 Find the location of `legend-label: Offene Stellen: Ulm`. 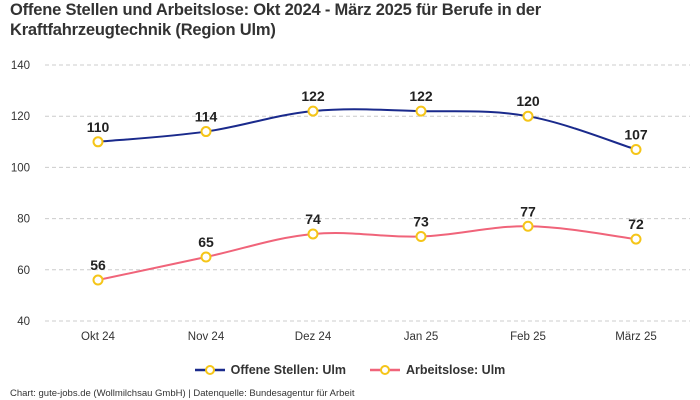

legend-label: Offene Stellen: Ulm is located at coordinates (288, 370).